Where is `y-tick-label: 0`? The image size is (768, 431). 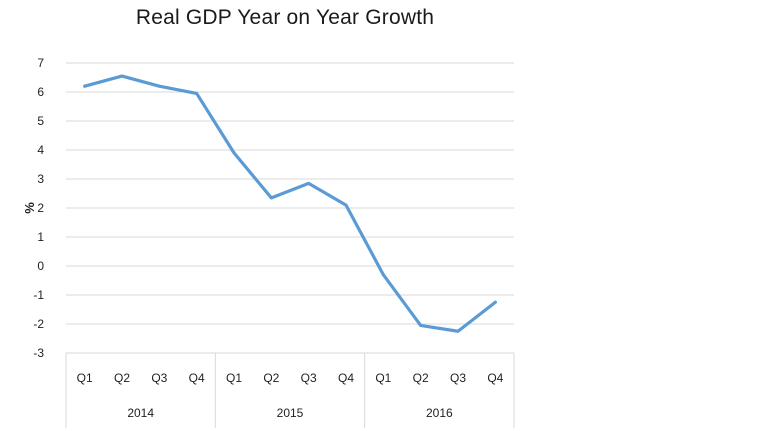
y-tick-label: 0 is located at coordinates (40, 266).